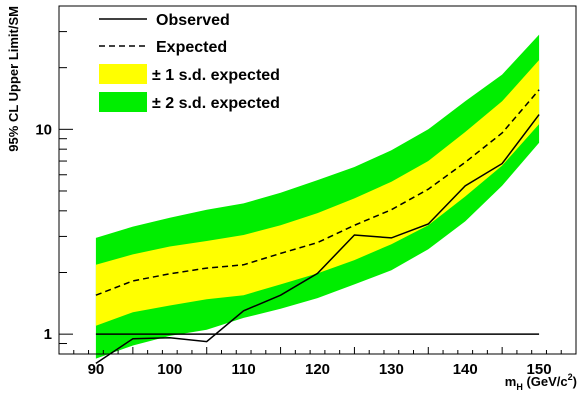 The width and height of the screenshot is (584, 400). What do you see at coordinates (123, 102) in the screenshot?
I see `legend-2sd-swatch` at bounding box center [123, 102].